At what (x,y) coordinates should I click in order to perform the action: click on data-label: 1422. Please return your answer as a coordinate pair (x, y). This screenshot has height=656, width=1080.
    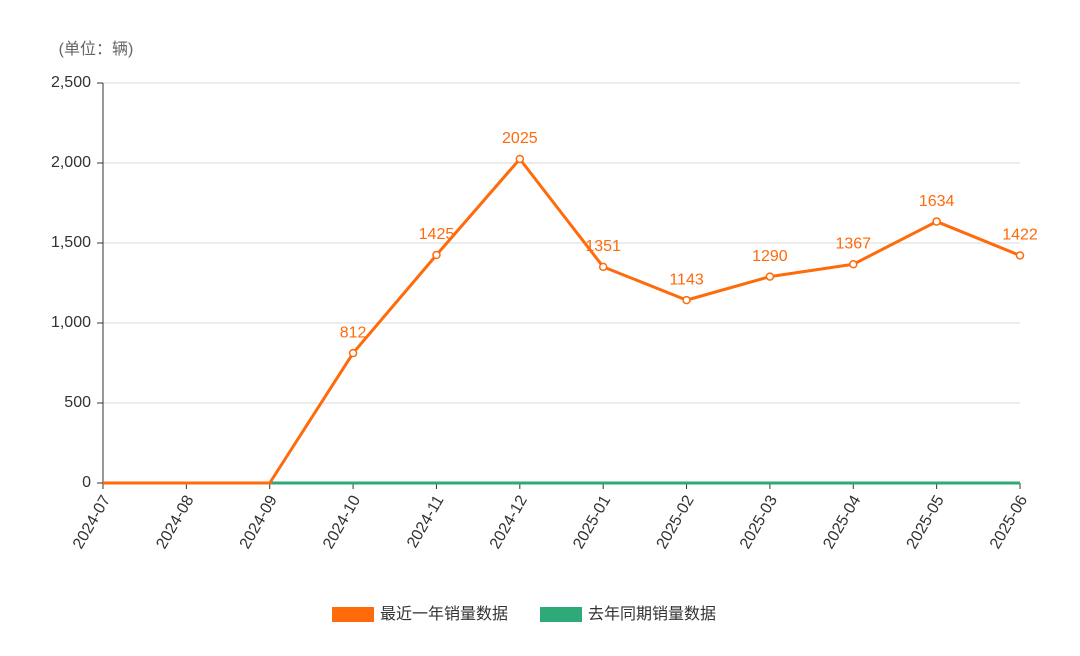
    Looking at the image, I should click on (1020, 235).